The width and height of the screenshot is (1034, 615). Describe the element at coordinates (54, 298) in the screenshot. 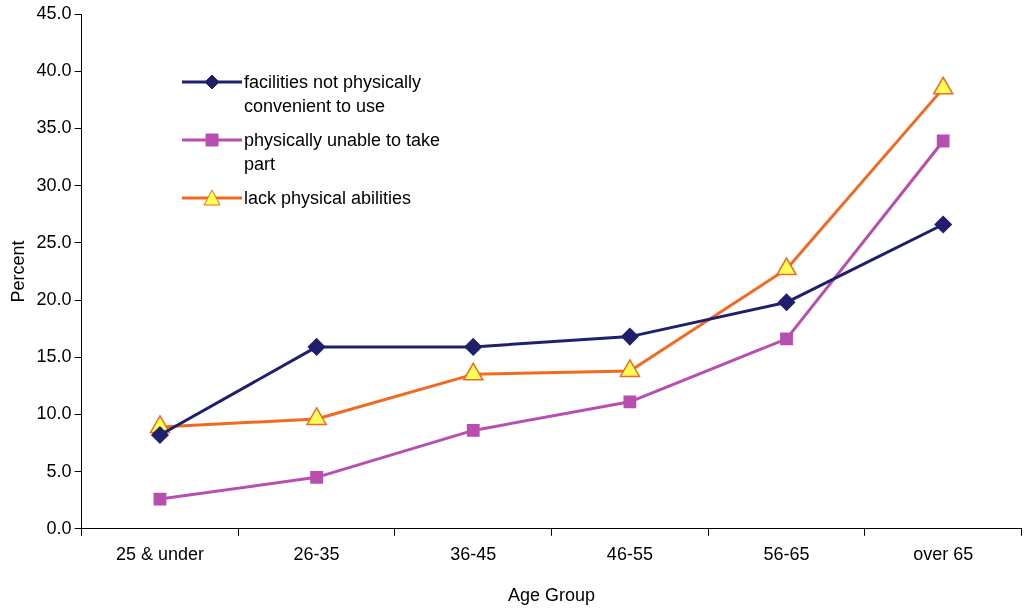

I see `y-tick-label: 20.0` at that location.